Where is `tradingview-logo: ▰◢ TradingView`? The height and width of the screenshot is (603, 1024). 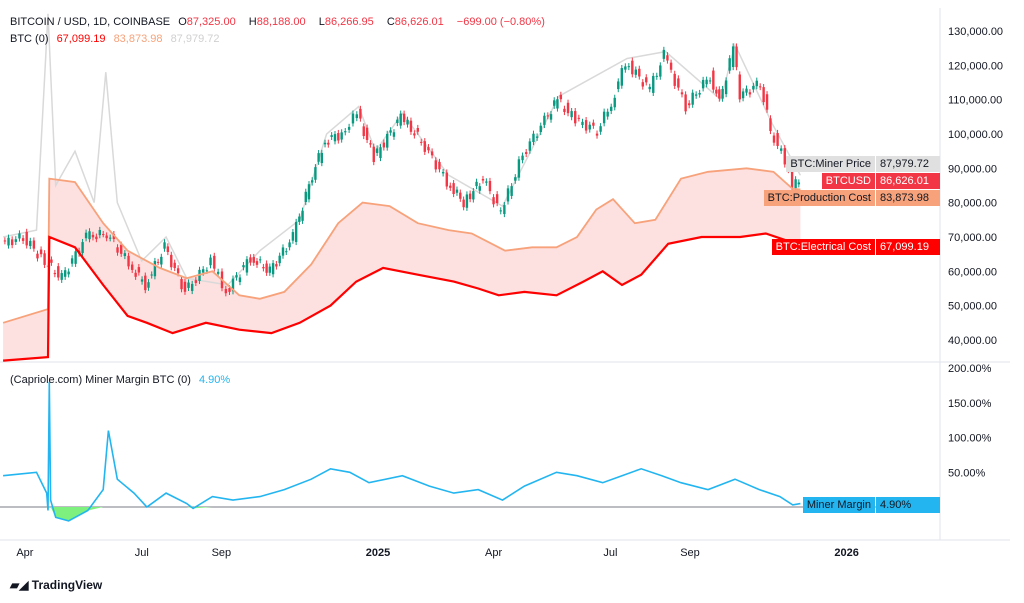 tradingview-logo: ▰◢ TradingView is located at coordinates (56, 585).